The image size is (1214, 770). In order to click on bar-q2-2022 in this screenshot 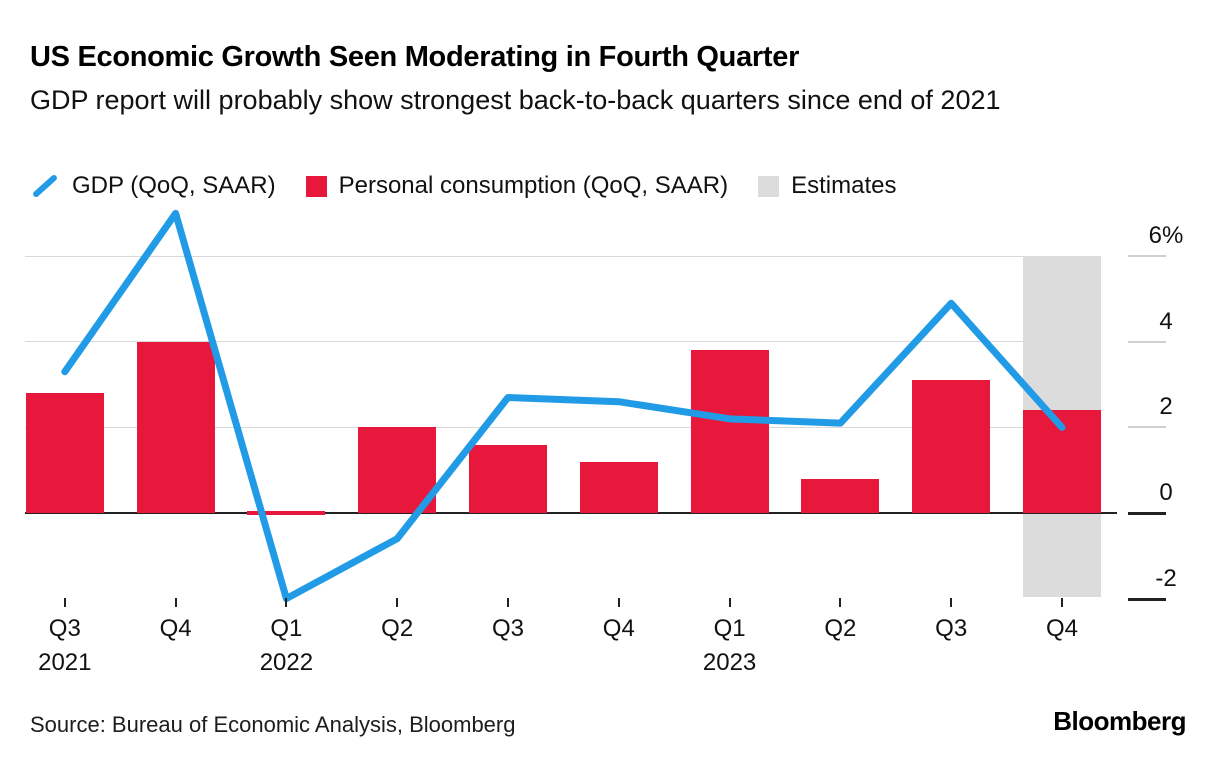, I will do `click(397, 470)`.